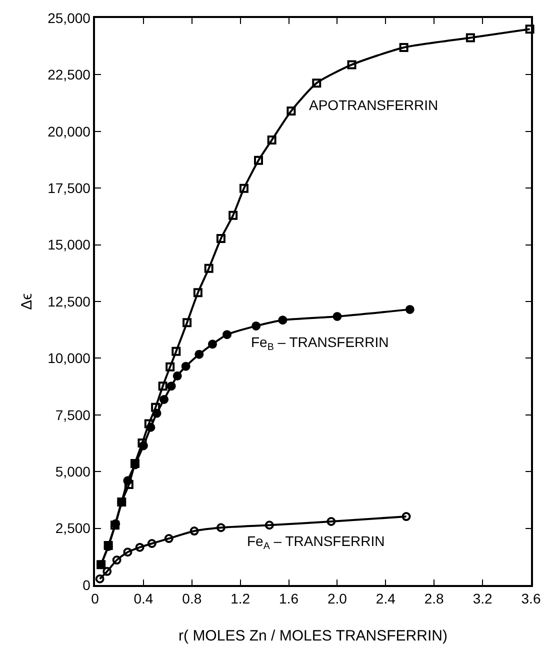 The width and height of the screenshot is (543, 655). I want to click on y-axis-title: Δϵ, so click(27, 301).